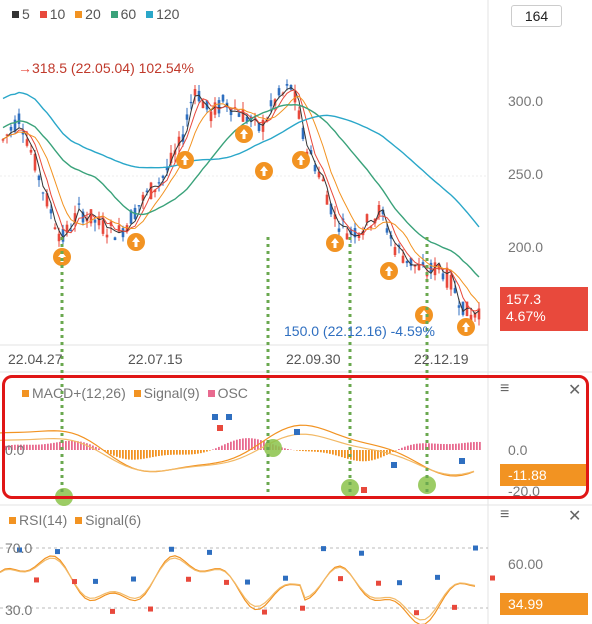  I want to click on rsi-signal-line, so click(238, 589).